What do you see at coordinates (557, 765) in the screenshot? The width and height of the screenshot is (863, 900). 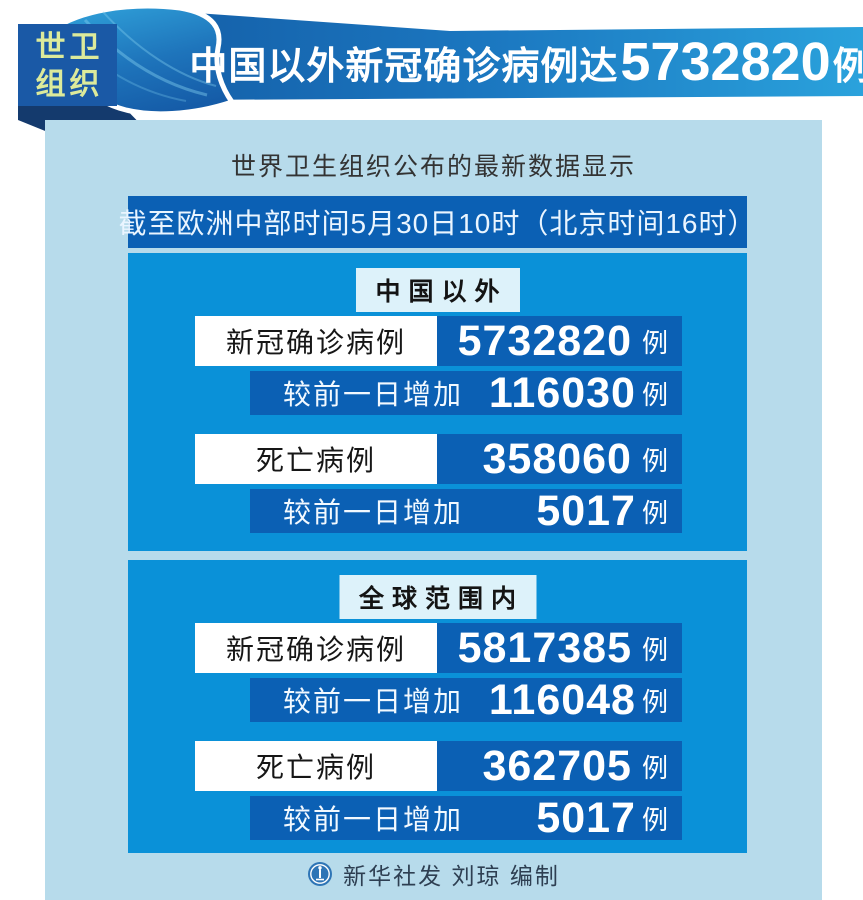 I see `row-value: 362705` at bounding box center [557, 765].